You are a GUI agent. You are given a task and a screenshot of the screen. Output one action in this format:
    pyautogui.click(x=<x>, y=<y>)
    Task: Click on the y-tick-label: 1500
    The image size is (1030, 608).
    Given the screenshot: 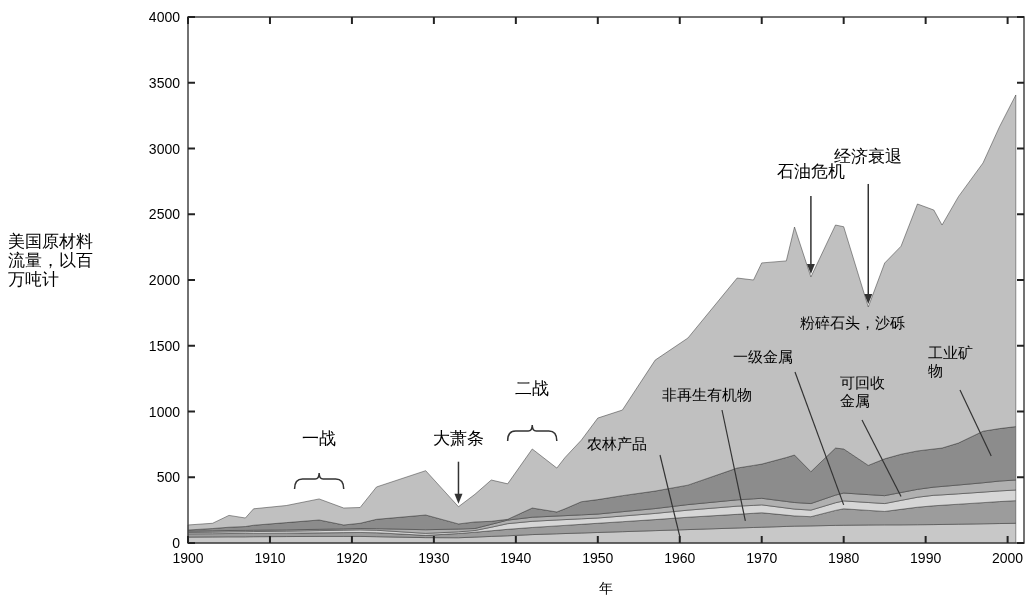 What is the action you would take?
    pyautogui.click(x=164, y=345)
    